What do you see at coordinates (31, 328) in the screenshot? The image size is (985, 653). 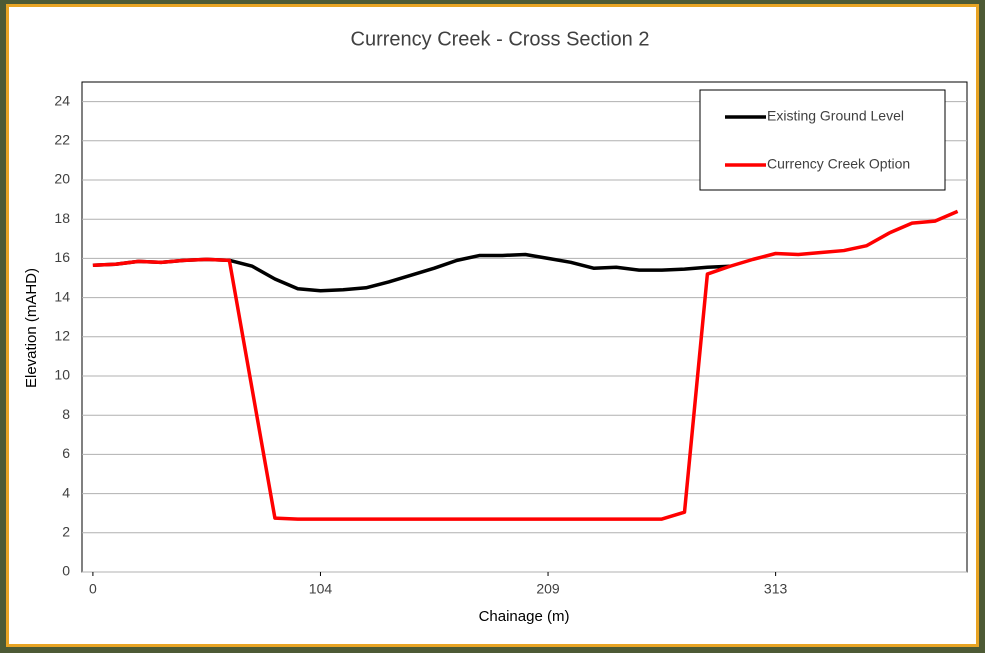 I see `y-axis-label: Elevation (mAHD)` at bounding box center [31, 328].